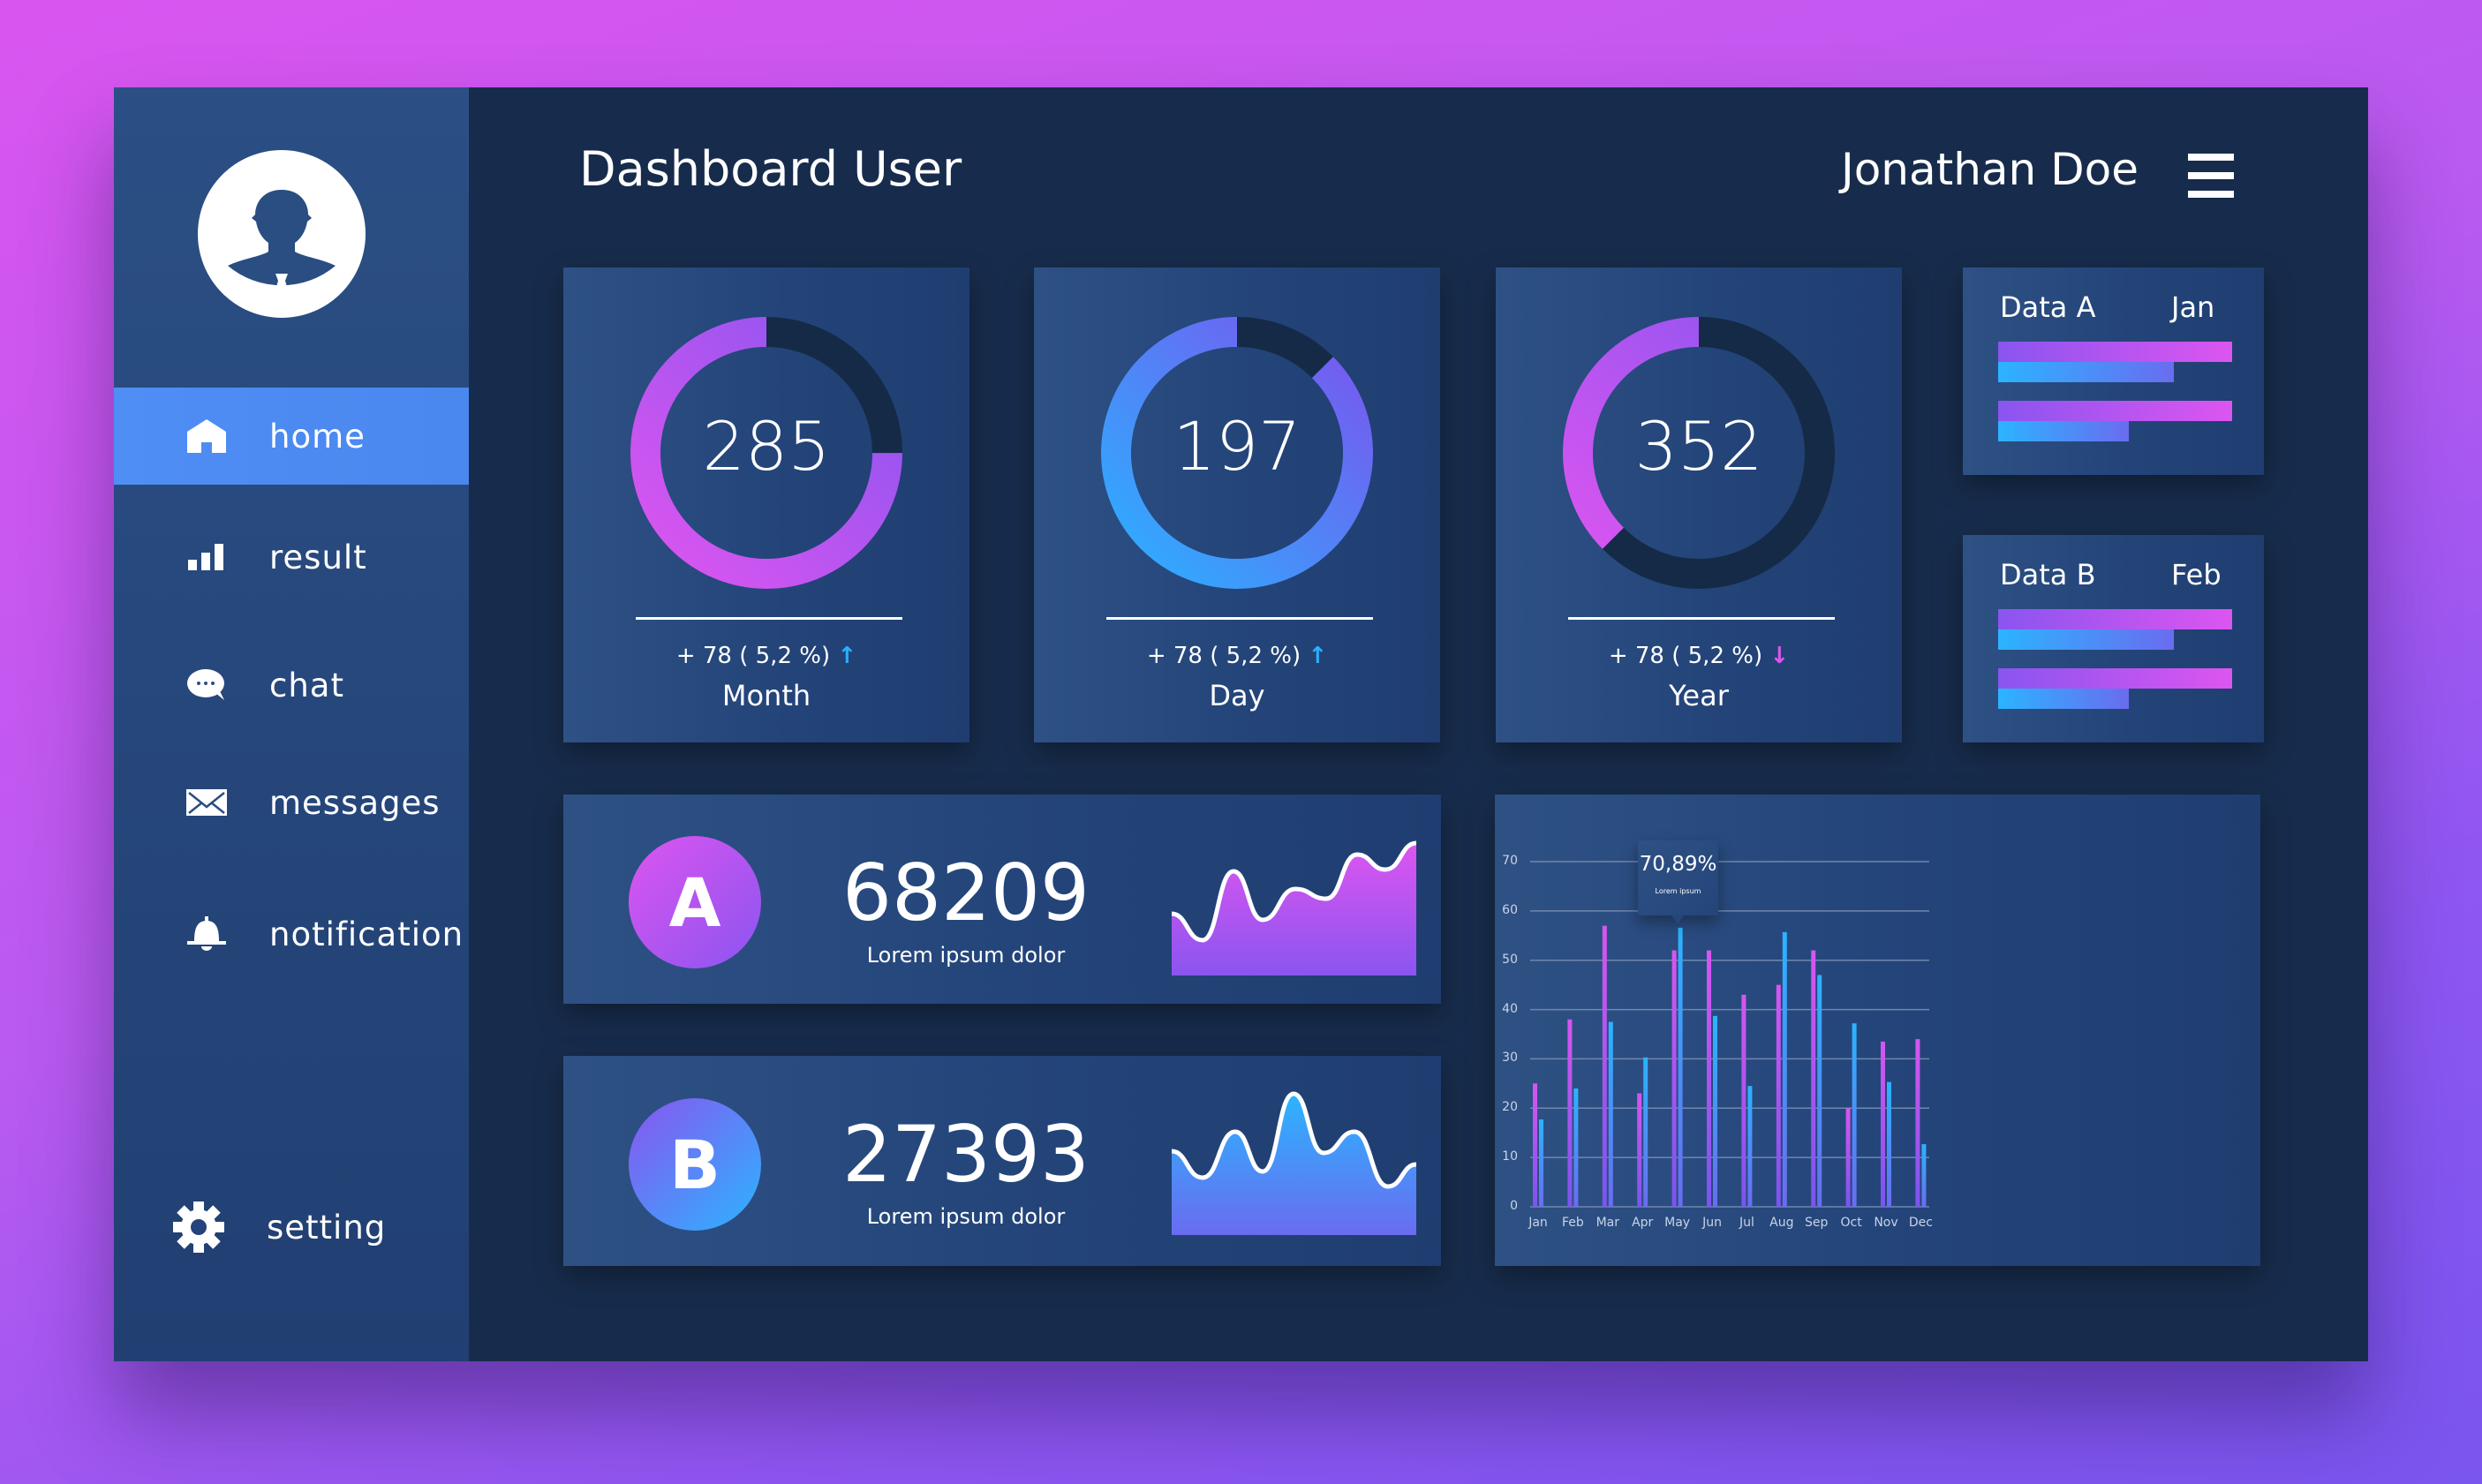 The height and width of the screenshot is (1484, 2482). Describe the element at coordinates (1538, 1223) in the screenshot. I see `x-tick-label: Jan` at that location.